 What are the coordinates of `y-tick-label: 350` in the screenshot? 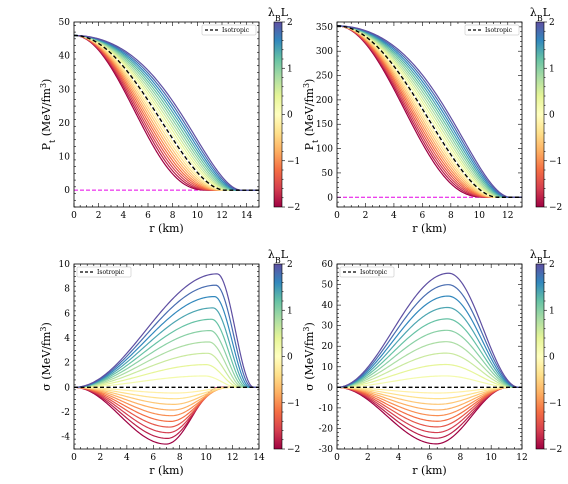 It's located at (324, 28).